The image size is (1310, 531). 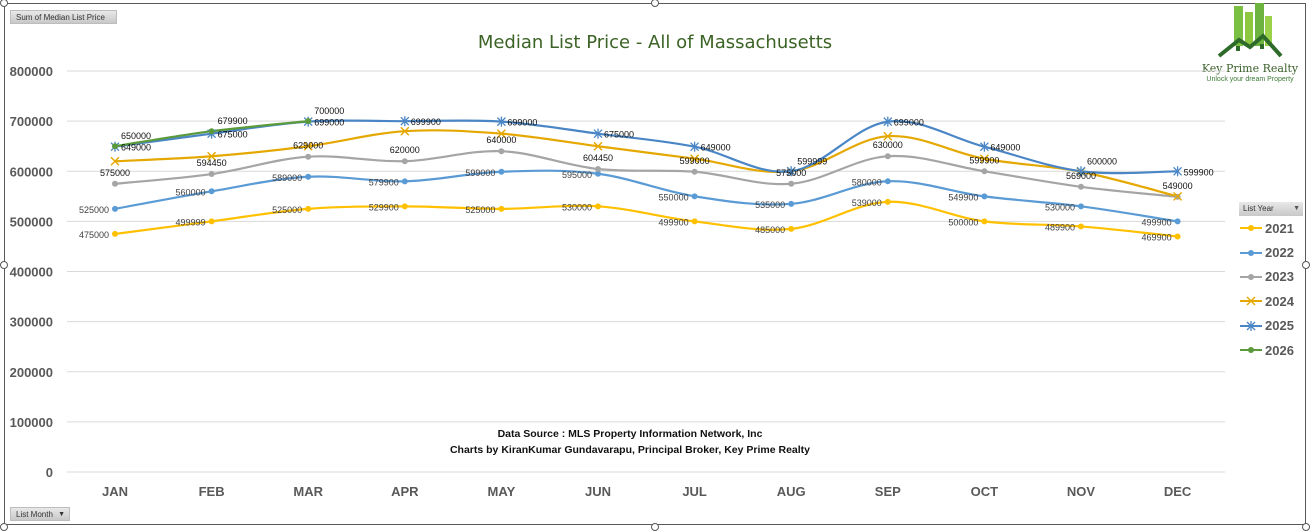 I want to click on data-label-2021: 475000, so click(x=94, y=235).